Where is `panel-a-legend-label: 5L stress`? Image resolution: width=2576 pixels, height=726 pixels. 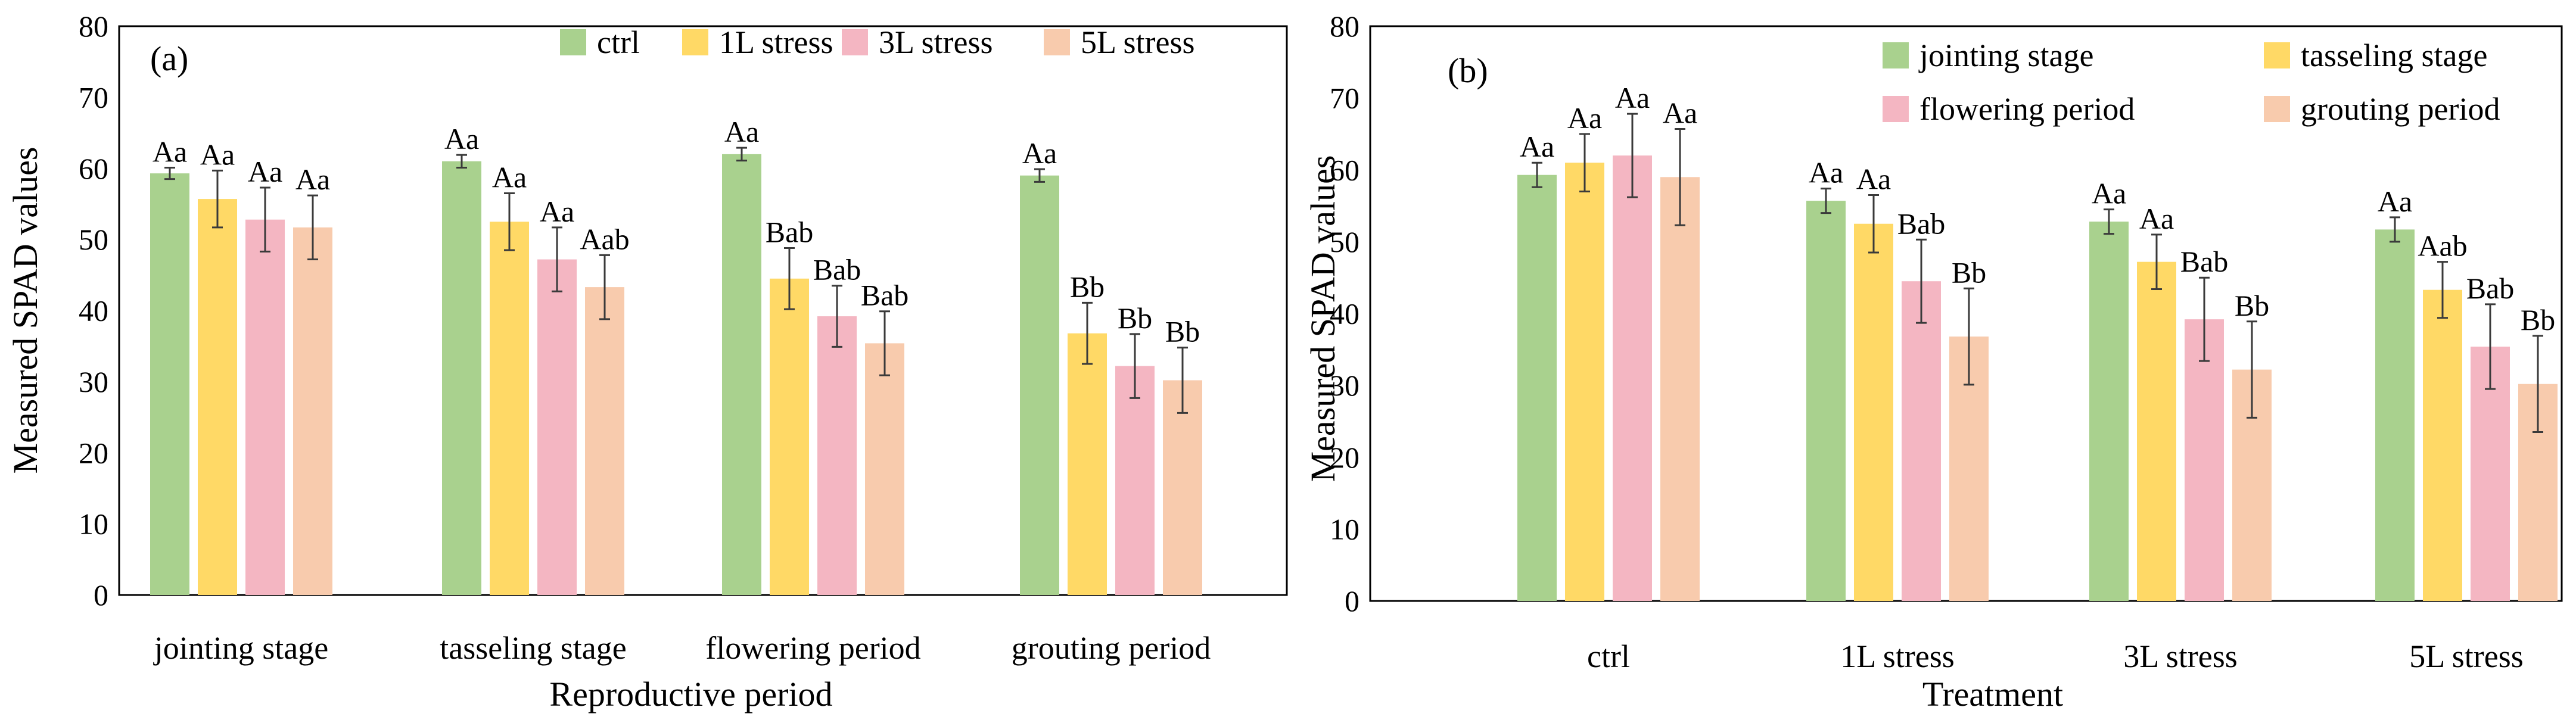
panel-a-legend-label: 5L stress is located at coordinates (1137, 42).